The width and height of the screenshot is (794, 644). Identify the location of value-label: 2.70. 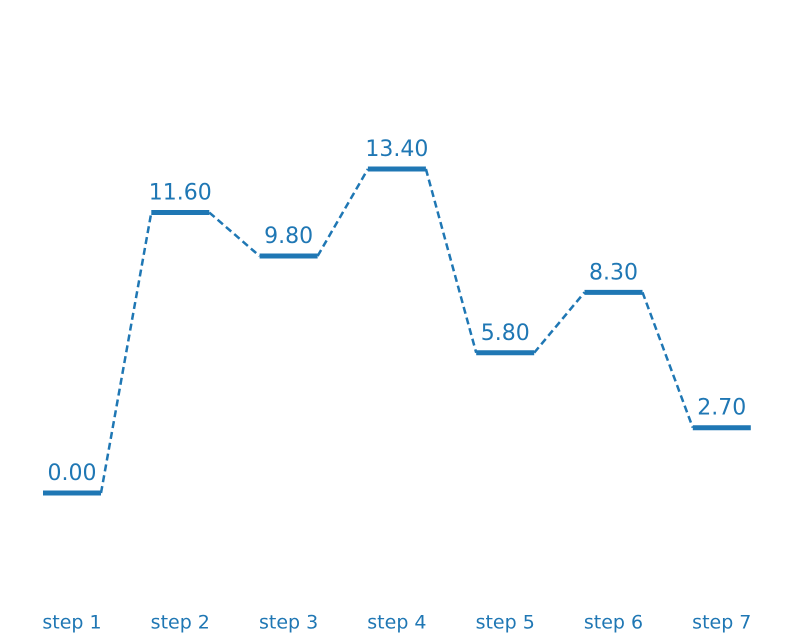
(721, 408).